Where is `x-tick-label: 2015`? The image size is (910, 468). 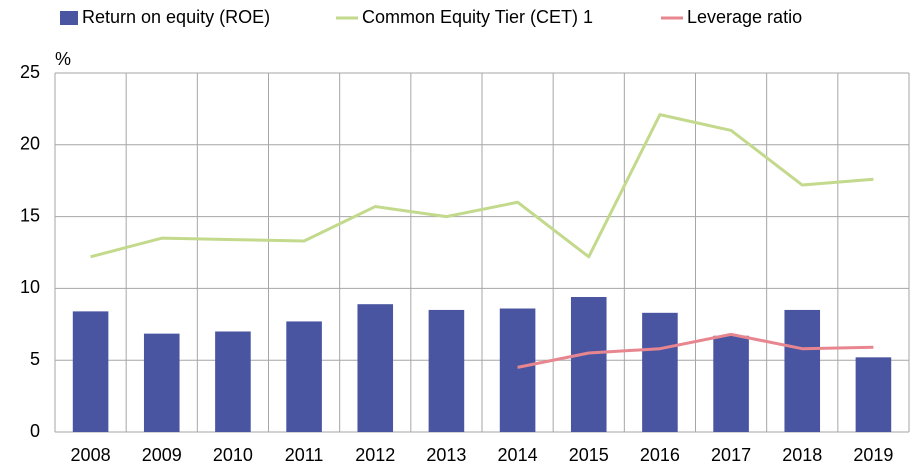 x-tick-label: 2015 is located at coordinates (589, 455).